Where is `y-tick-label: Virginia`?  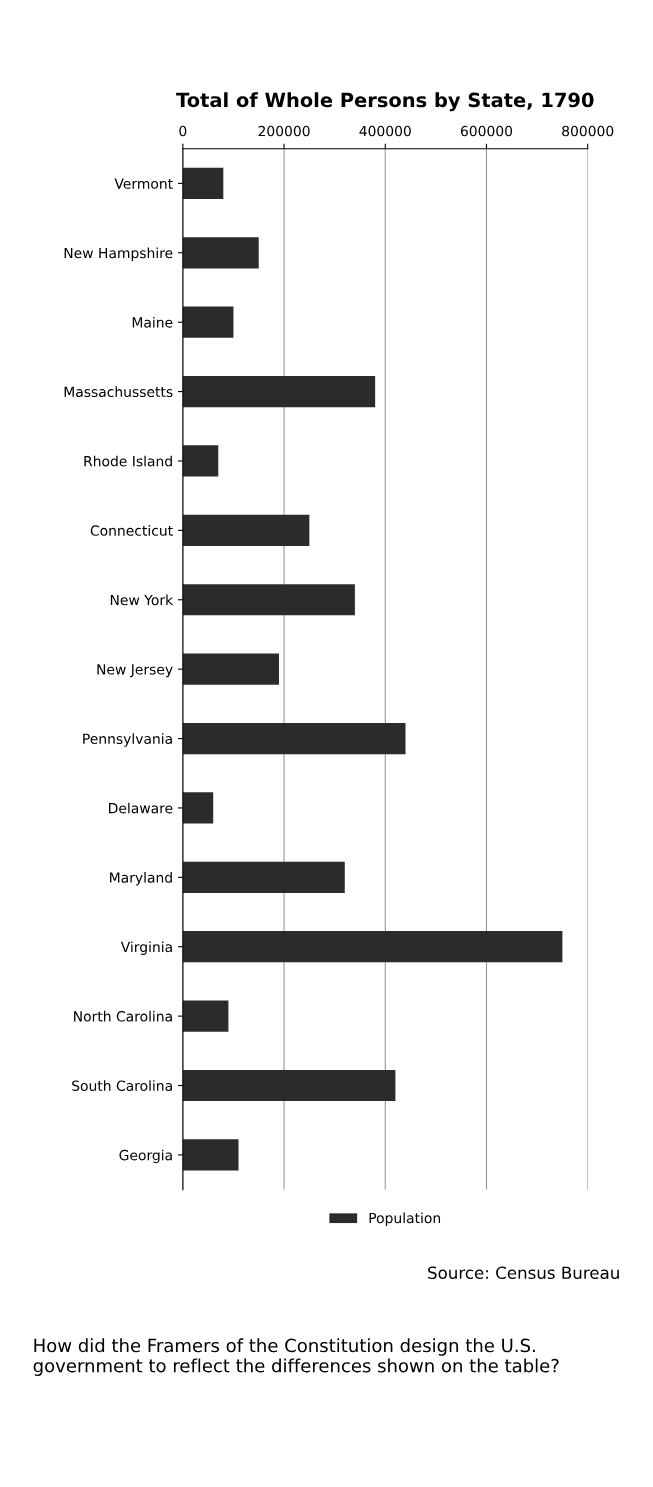 y-tick-label: Virginia is located at coordinates (146, 948).